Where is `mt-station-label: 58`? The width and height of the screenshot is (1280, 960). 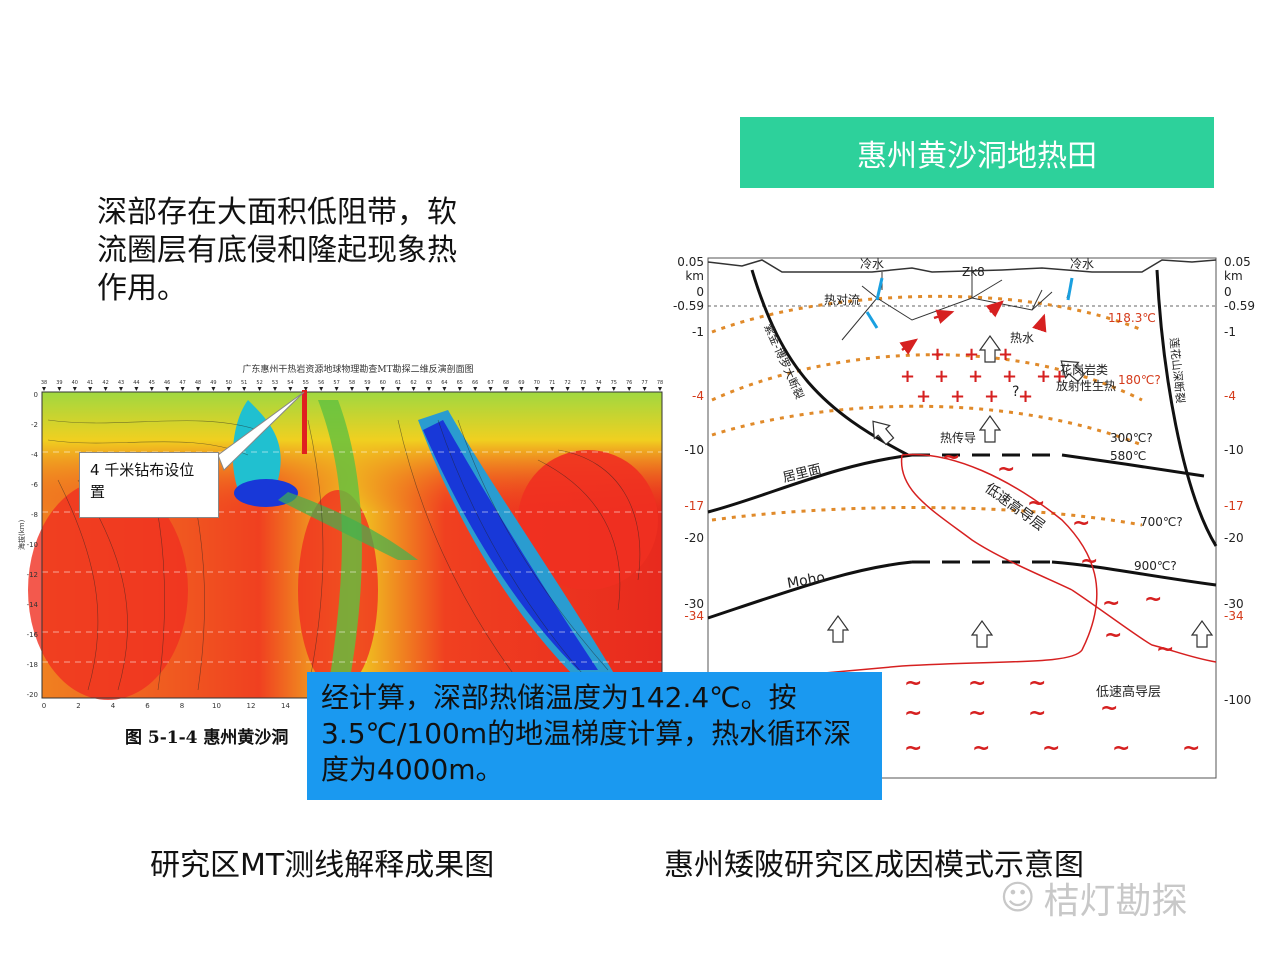 mt-station-label: 58 is located at coordinates (352, 383).